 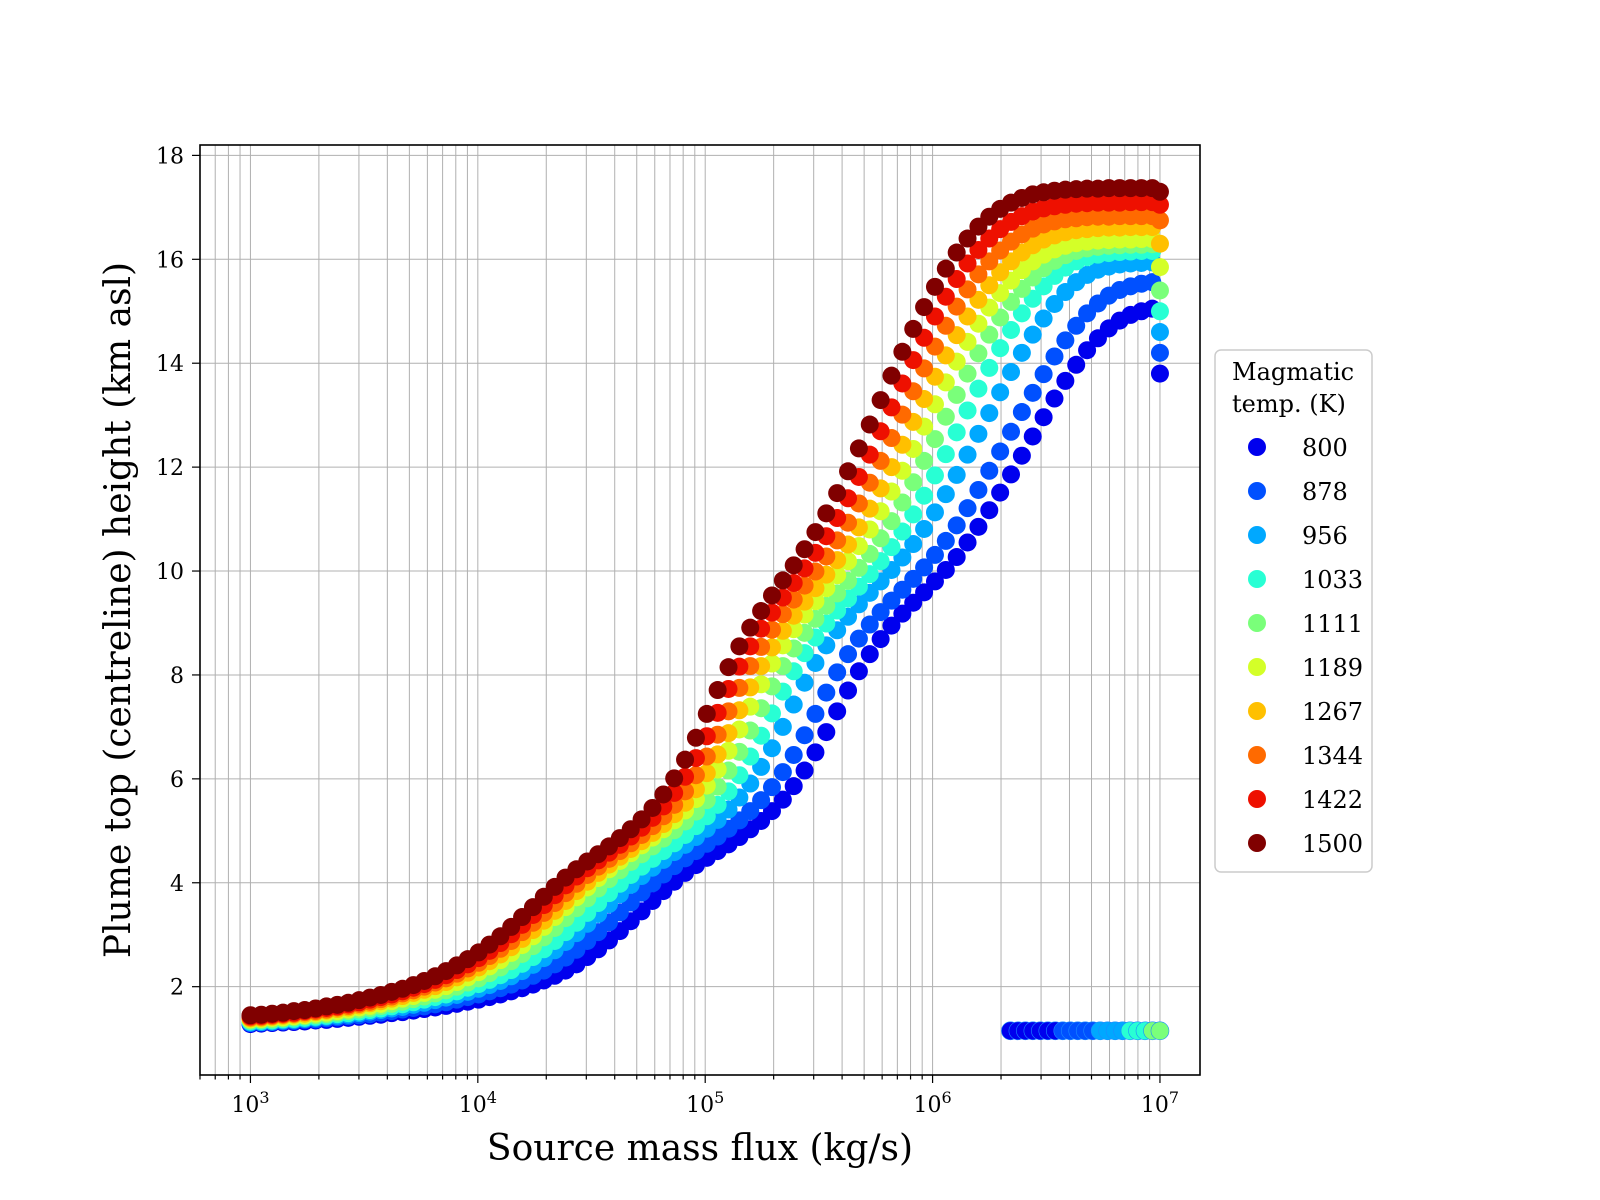 What do you see at coordinates (478, 1103) in the screenshot?
I see `x-tick-label: 10⁴` at bounding box center [478, 1103].